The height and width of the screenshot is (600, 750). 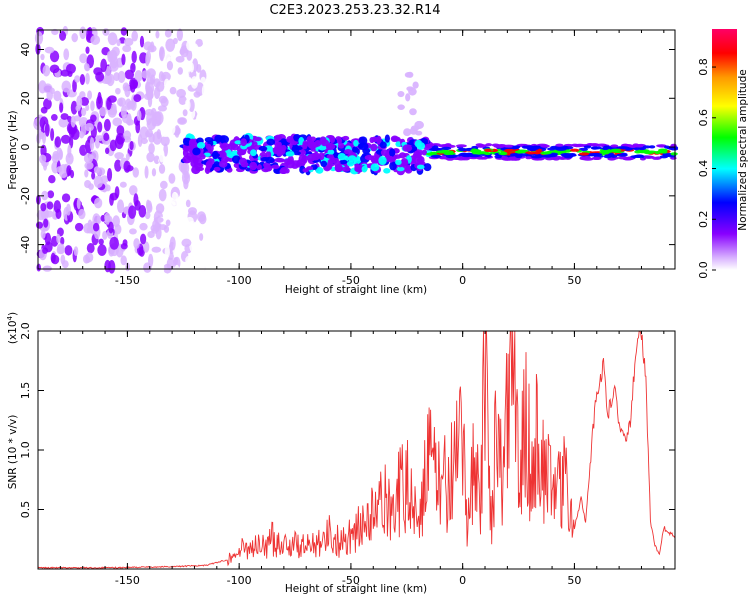 What do you see at coordinates (127, 280) in the screenshot?
I see `spectrogram-x-tick-label: -150` at bounding box center [127, 280].